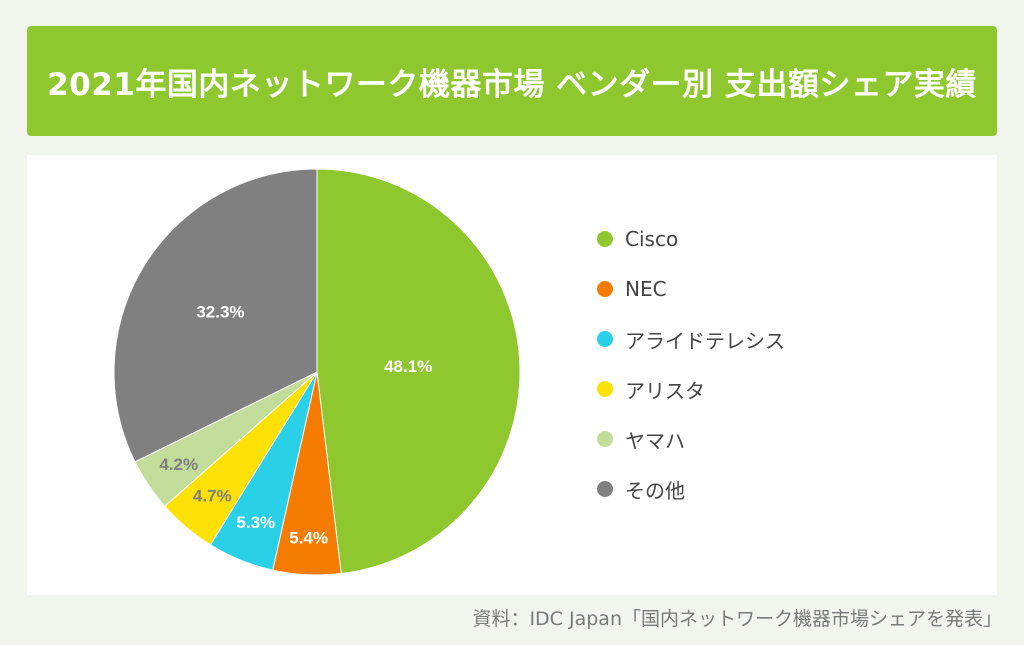 Image resolution: width=1024 pixels, height=645 pixels. What do you see at coordinates (308, 538) in the screenshot?
I see `slice-value-label-2: 5.4%` at bounding box center [308, 538].